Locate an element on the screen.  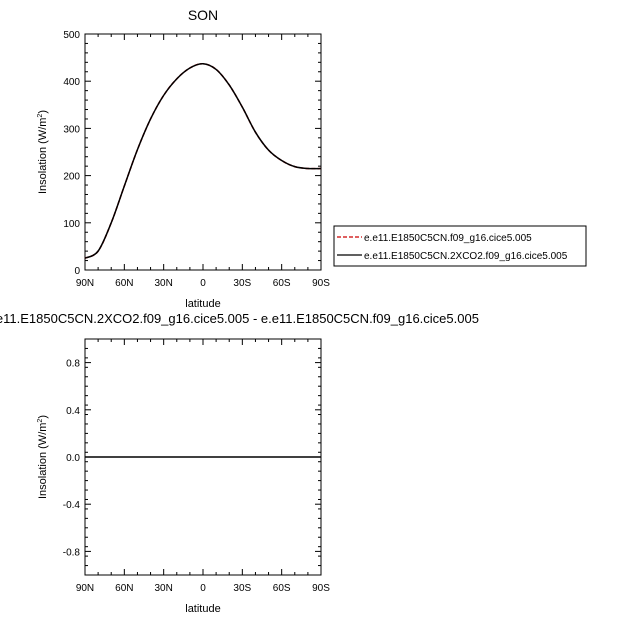
top-ytick-label: 100 is located at coordinates (71, 224).